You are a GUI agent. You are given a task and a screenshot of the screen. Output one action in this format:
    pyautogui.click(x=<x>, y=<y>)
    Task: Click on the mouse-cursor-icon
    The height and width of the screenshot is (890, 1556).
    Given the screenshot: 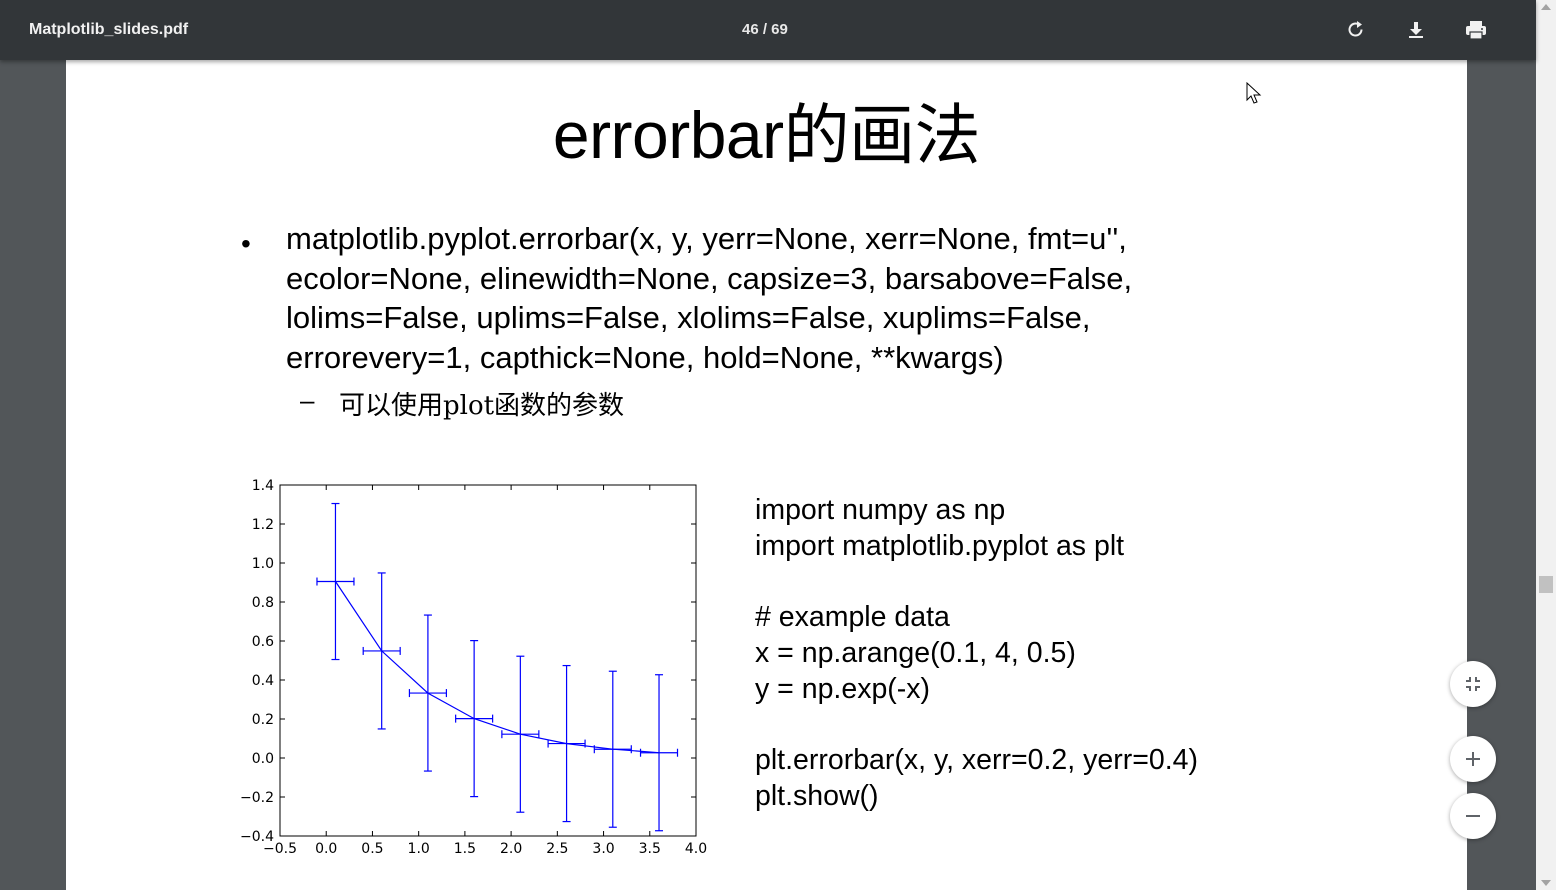 What is the action you would take?
    pyautogui.click(x=1254, y=93)
    